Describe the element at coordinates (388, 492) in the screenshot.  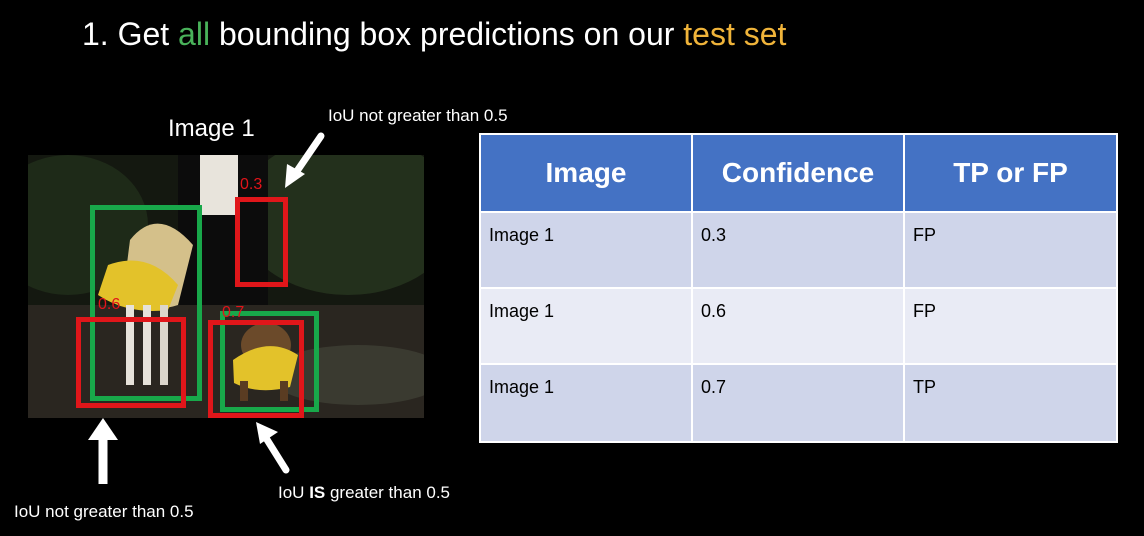
I see `annotation-bottom-right-suffix: greater than 0.5` at that location.